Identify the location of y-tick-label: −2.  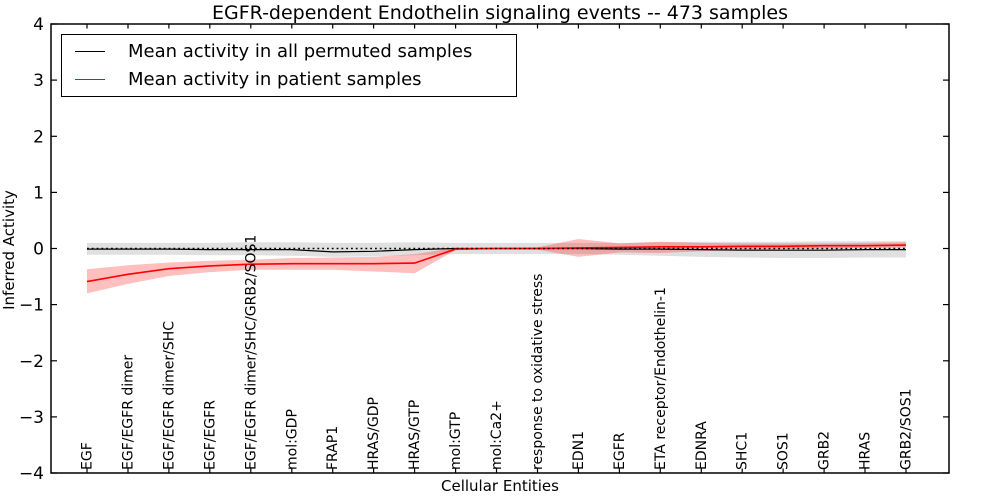
(31, 362).